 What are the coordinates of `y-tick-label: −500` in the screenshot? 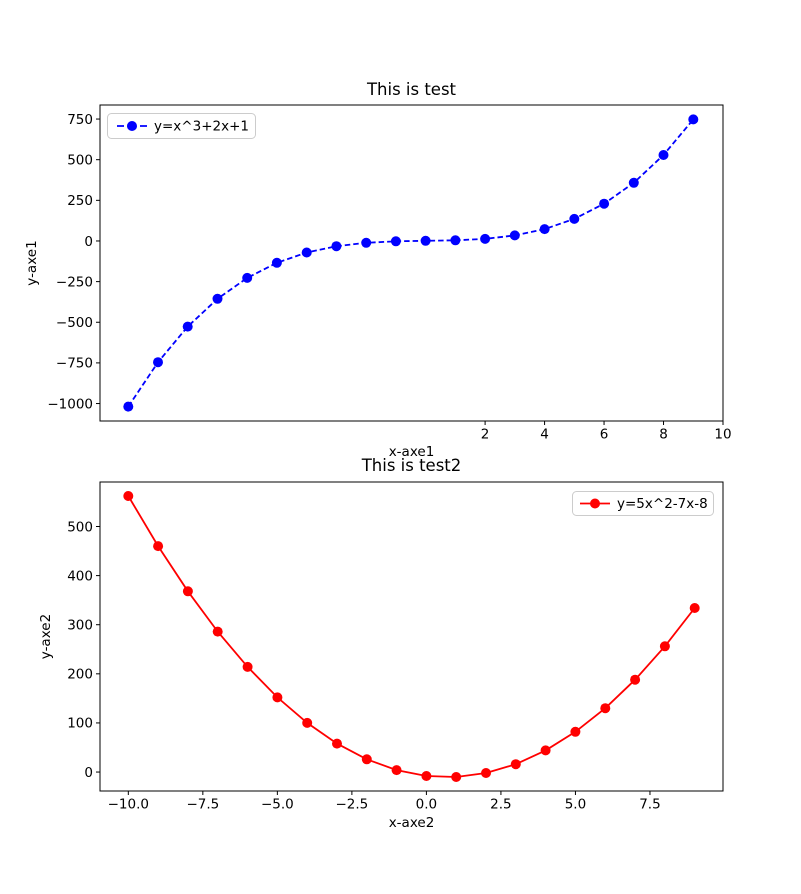 It's located at (74, 323).